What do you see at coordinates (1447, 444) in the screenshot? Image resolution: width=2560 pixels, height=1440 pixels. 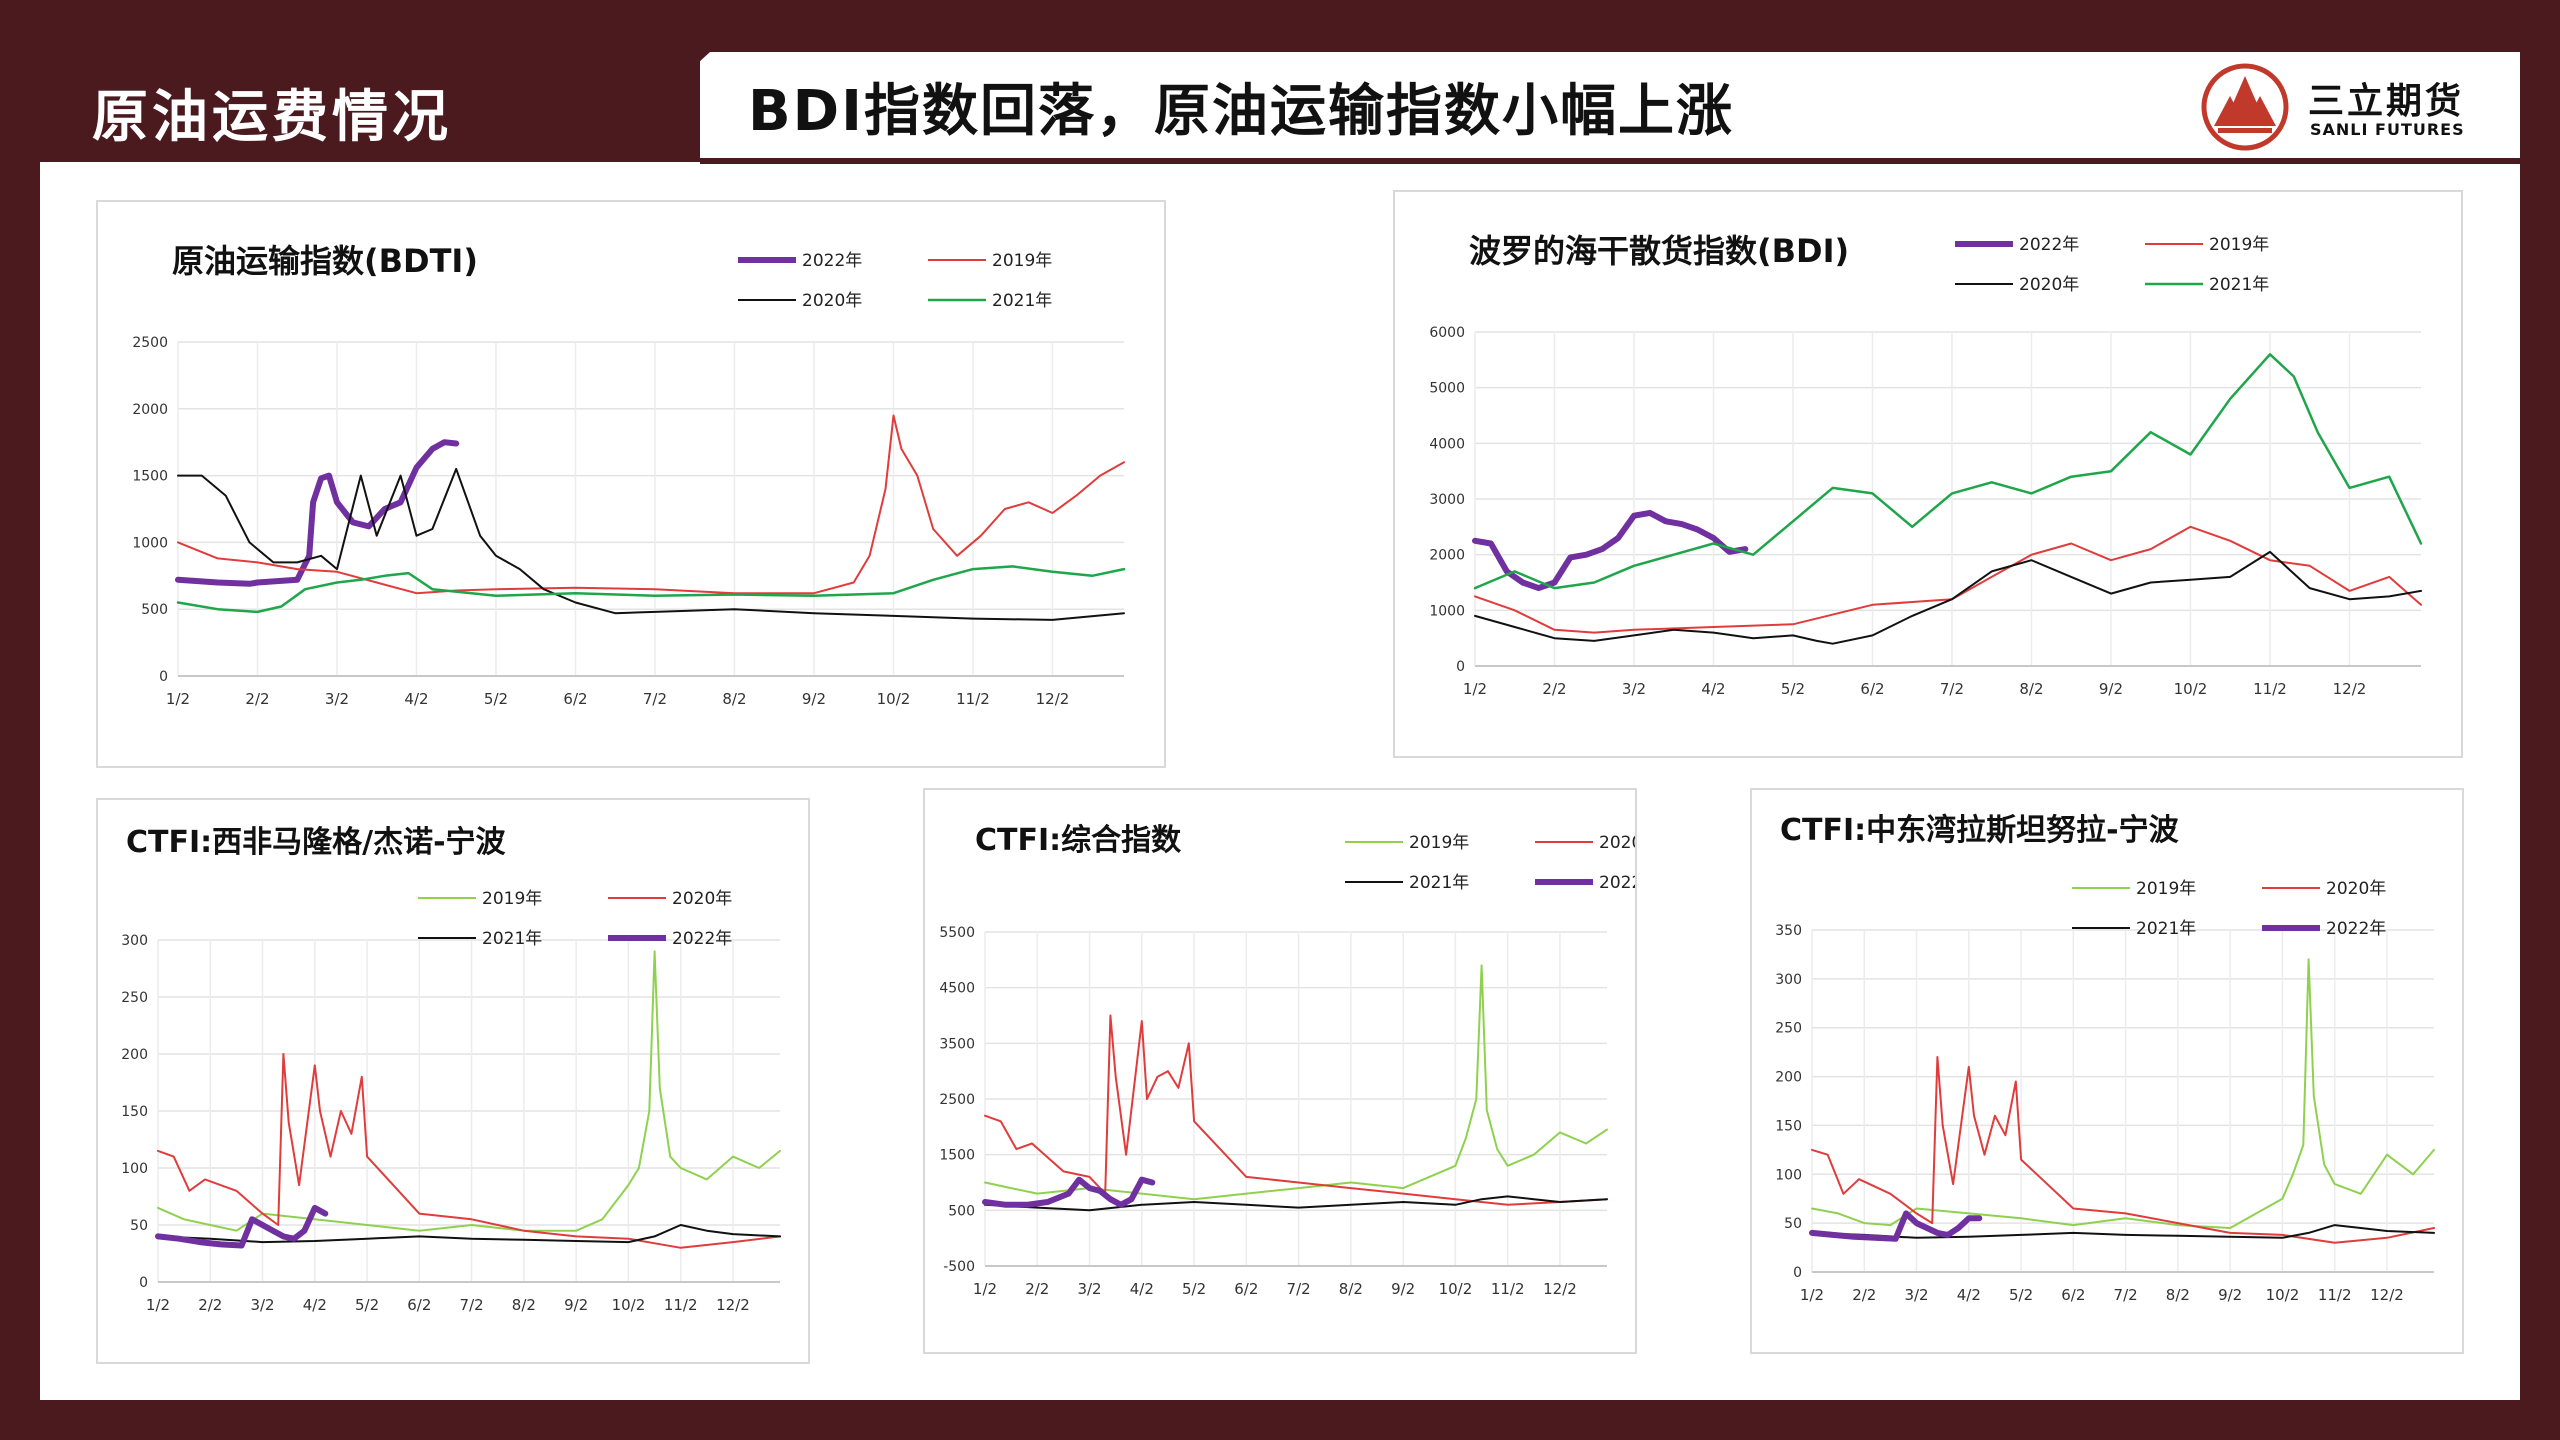 I see `y-tick-label: 4000` at bounding box center [1447, 444].